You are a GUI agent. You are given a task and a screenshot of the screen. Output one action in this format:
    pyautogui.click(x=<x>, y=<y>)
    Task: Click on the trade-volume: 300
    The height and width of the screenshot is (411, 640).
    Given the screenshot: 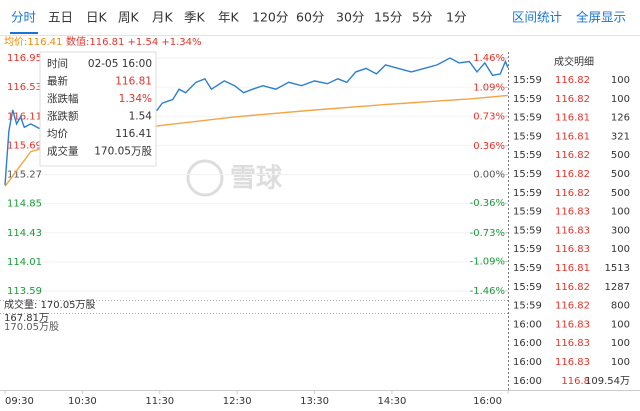 What is the action you would take?
    pyautogui.click(x=620, y=230)
    